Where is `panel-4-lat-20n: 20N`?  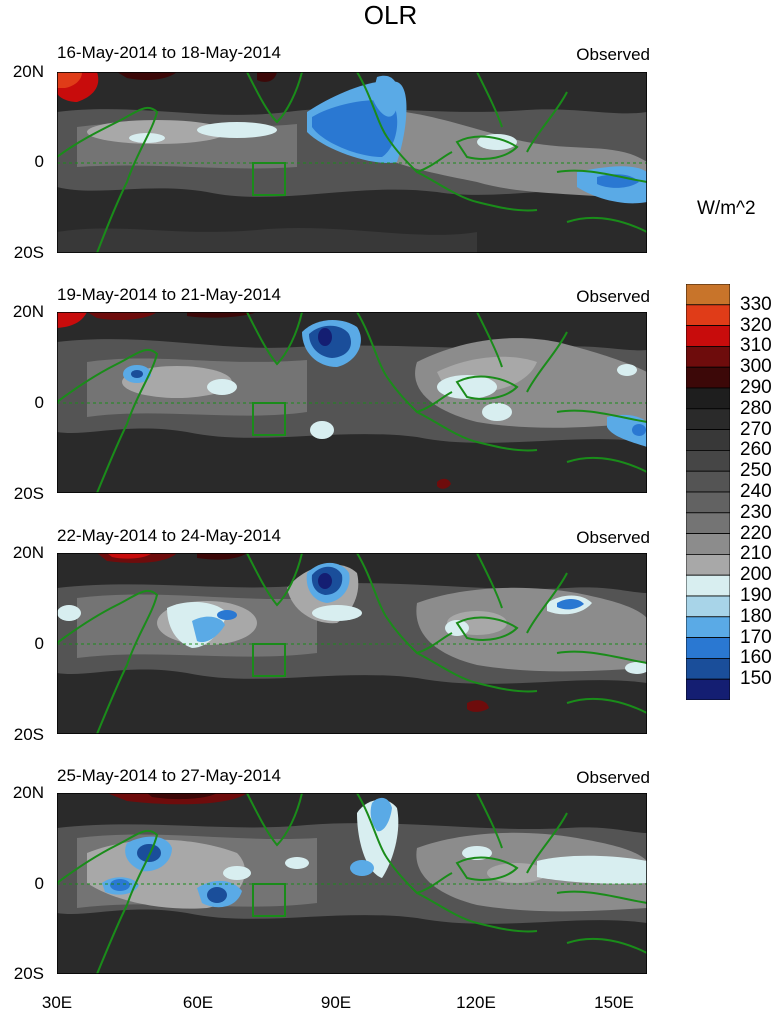 panel-4-lat-20n: 20N is located at coordinates (28, 792).